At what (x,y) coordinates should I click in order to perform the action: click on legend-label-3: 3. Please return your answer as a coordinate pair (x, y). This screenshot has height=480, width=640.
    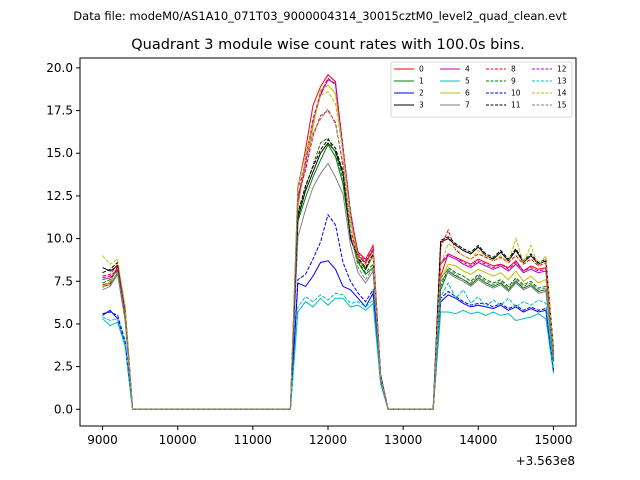
    Looking at the image, I should click on (421, 105).